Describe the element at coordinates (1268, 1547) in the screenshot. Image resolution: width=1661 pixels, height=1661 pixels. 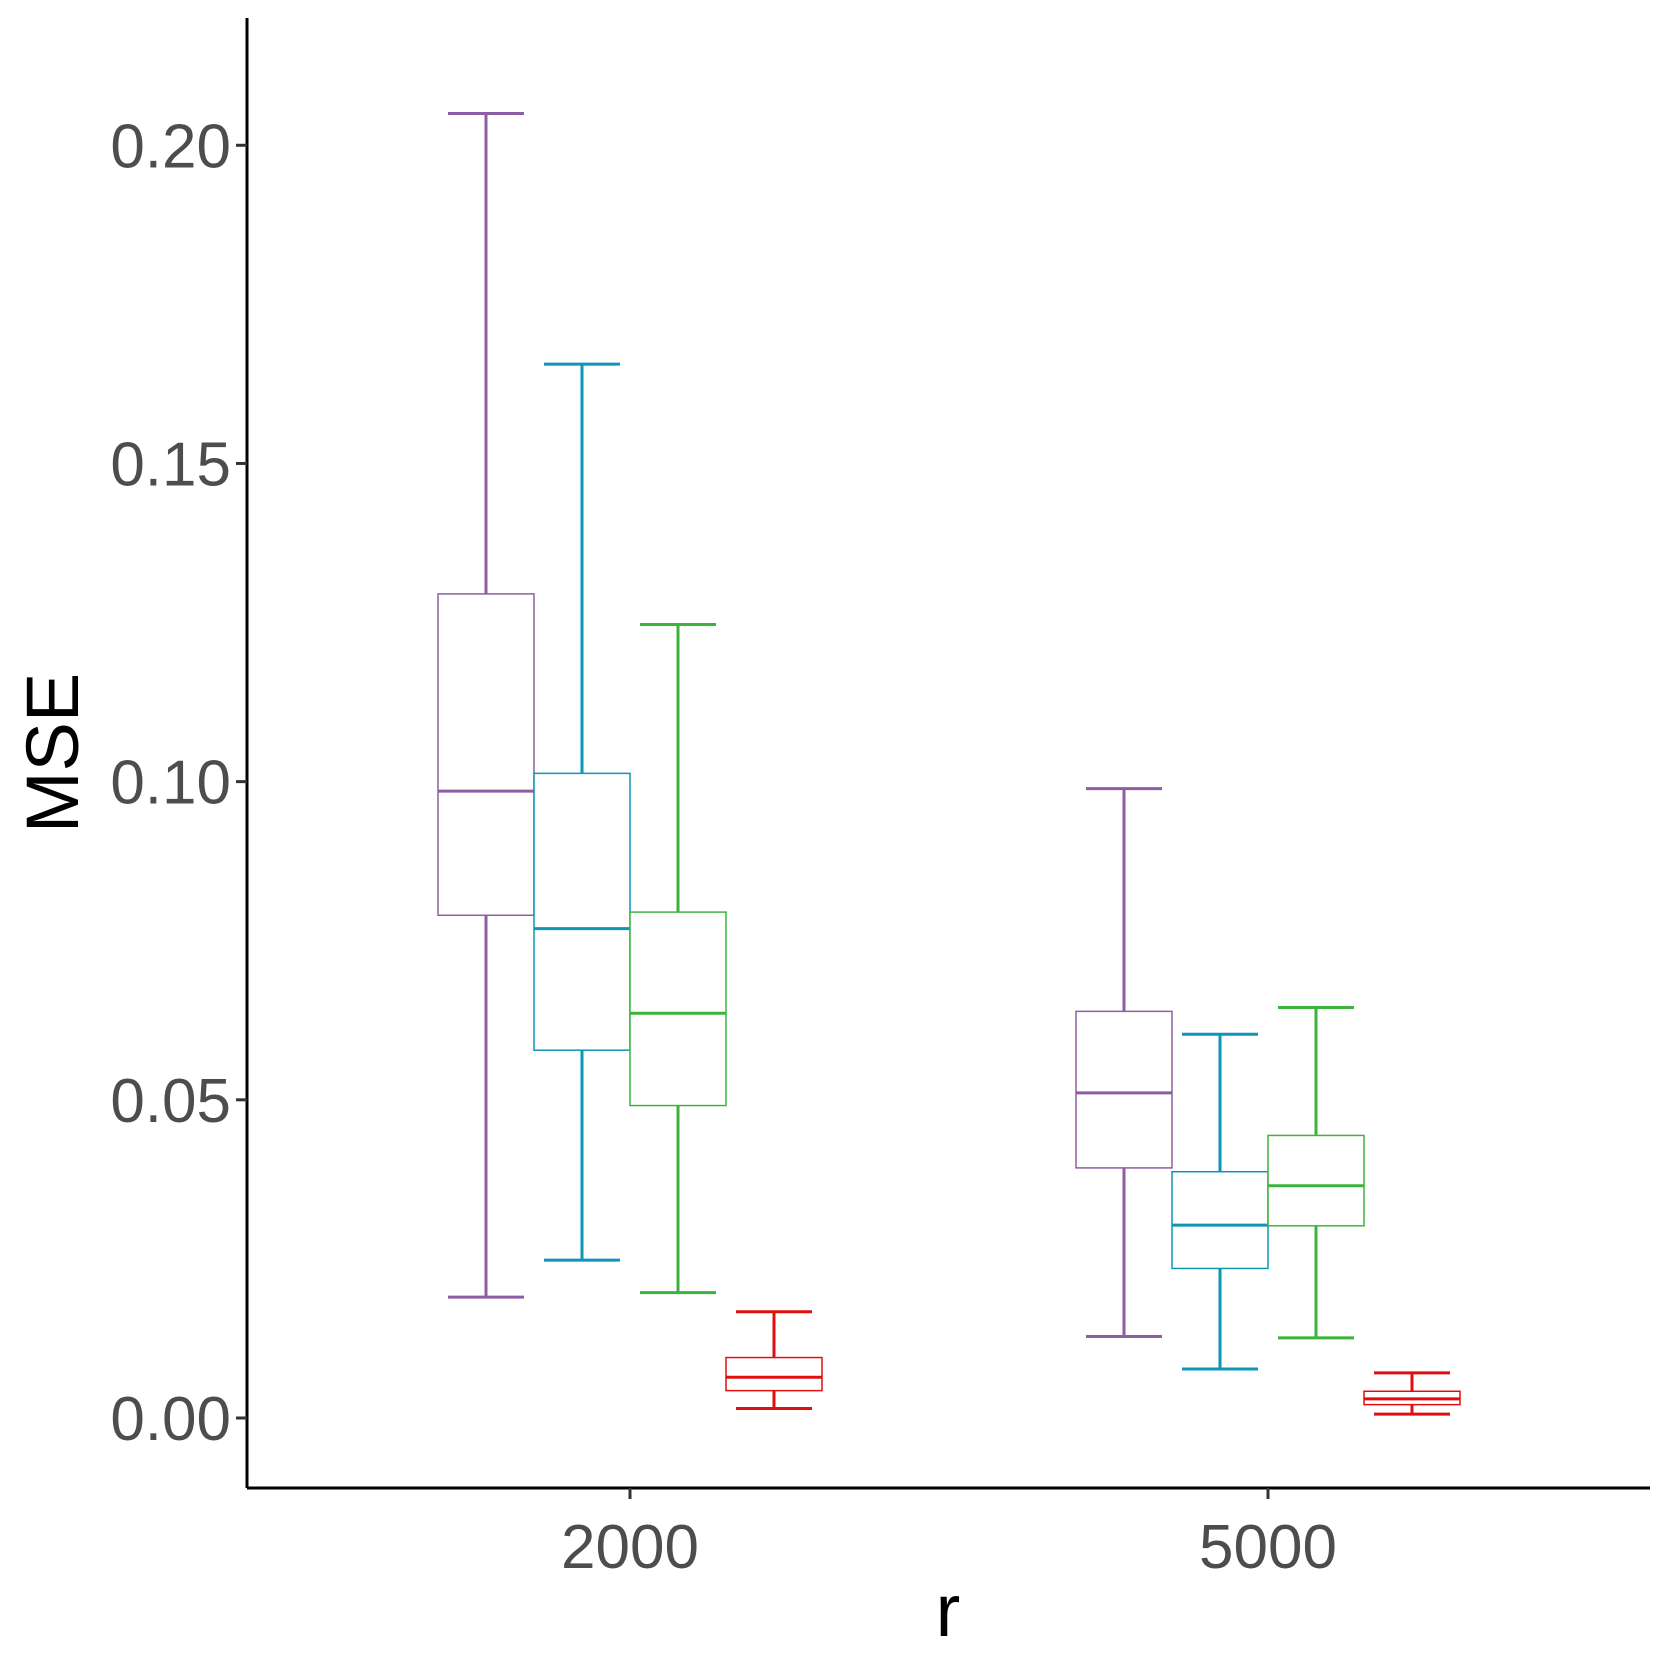
I see `x-tick-label: 5000` at that location.